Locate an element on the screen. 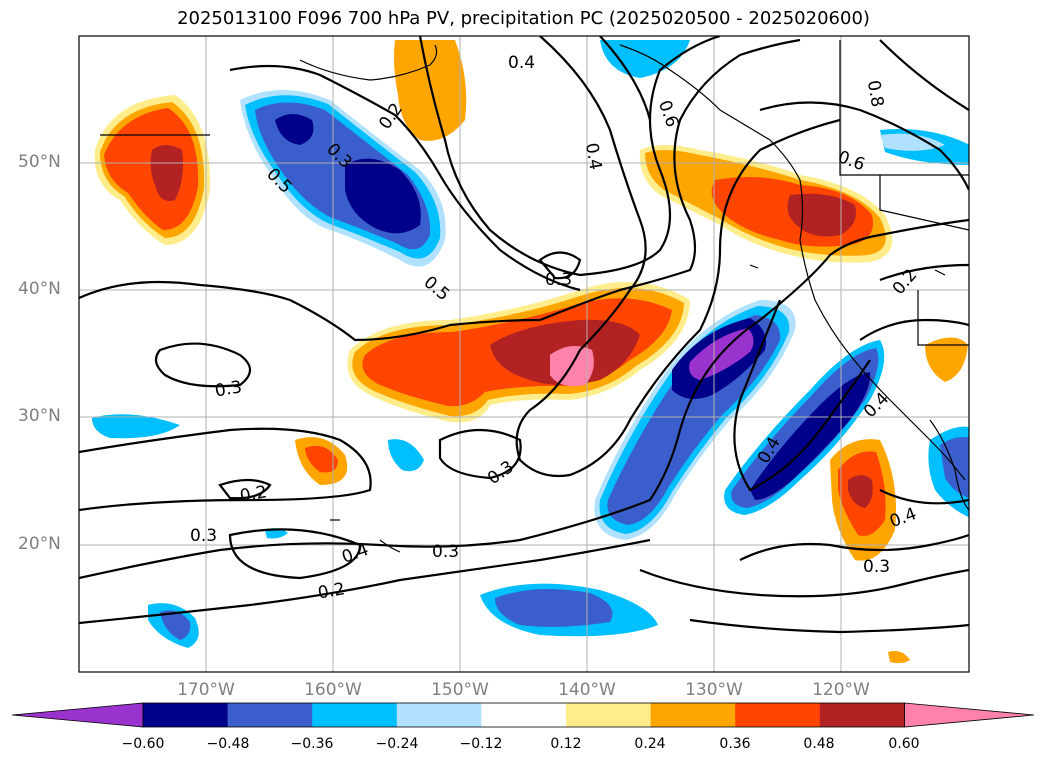 This screenshot has height=765, width=1047. contour-label: 0.8 is located at coordinates (875, 94).